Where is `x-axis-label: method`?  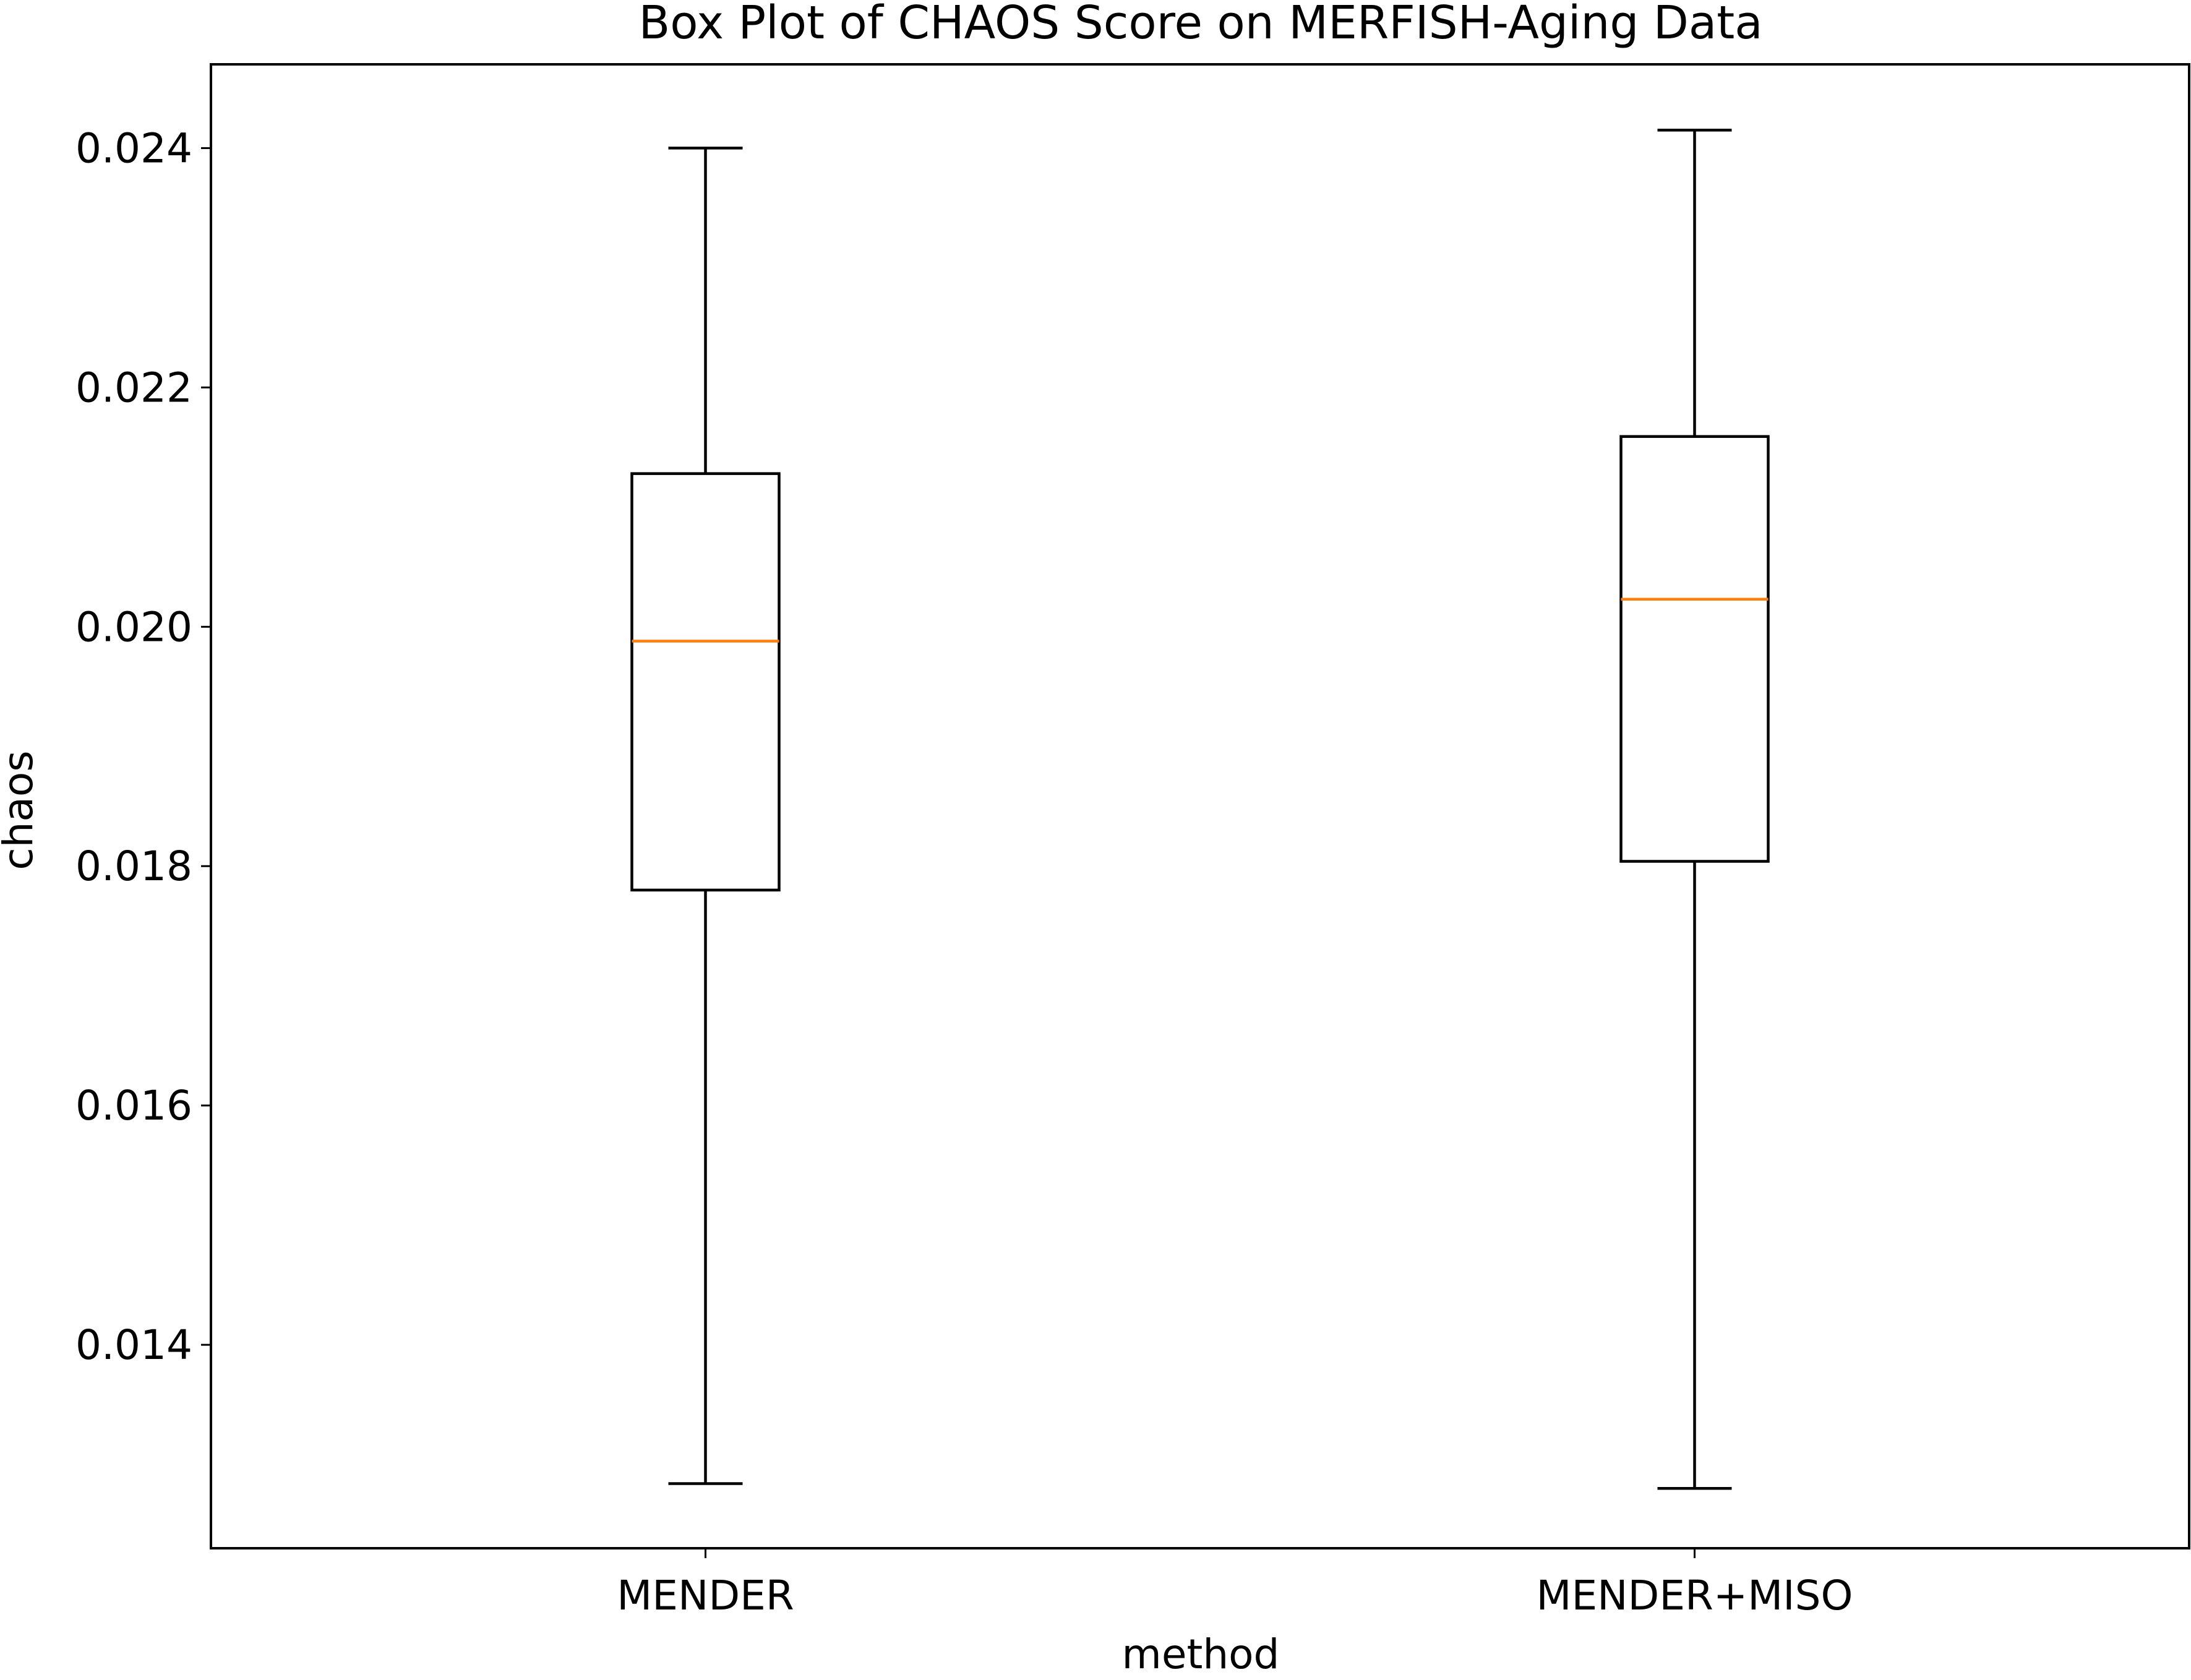
x-axis-label: method is located at coordinates (1201, 1655).